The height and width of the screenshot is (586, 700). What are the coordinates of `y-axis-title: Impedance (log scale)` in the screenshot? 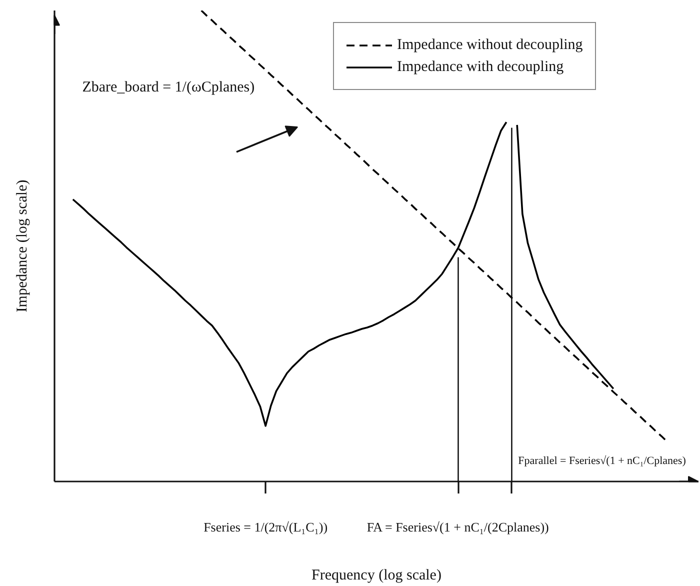 It's located at (22, 246).